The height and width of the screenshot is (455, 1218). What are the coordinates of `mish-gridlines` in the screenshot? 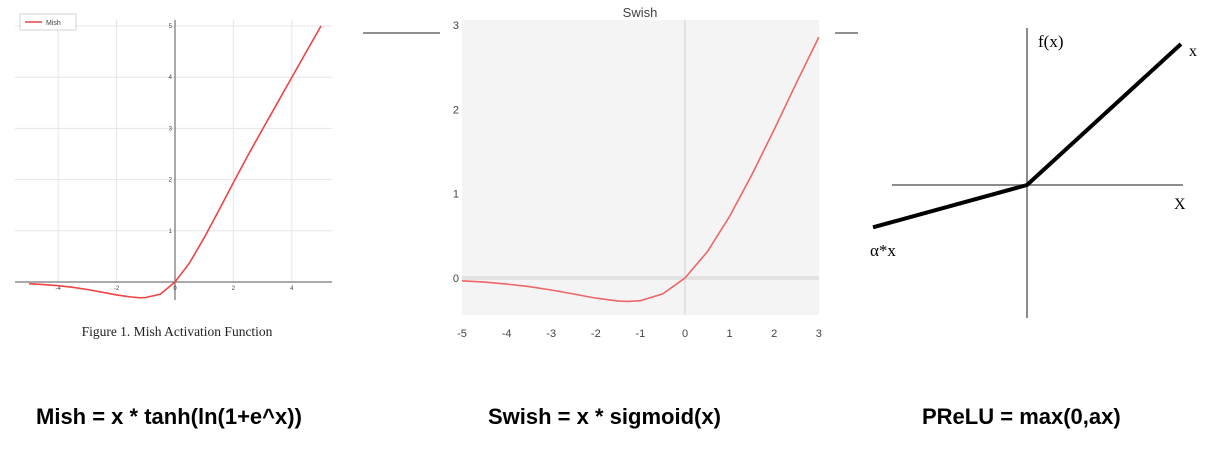 It's located at (173, 151).